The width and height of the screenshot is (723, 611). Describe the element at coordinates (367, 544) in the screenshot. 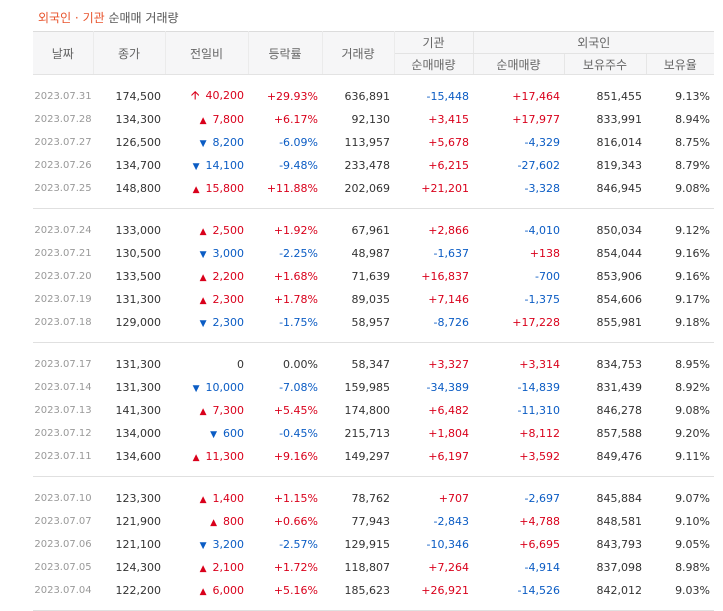

I see `cell-volume: 129,915` at that location.